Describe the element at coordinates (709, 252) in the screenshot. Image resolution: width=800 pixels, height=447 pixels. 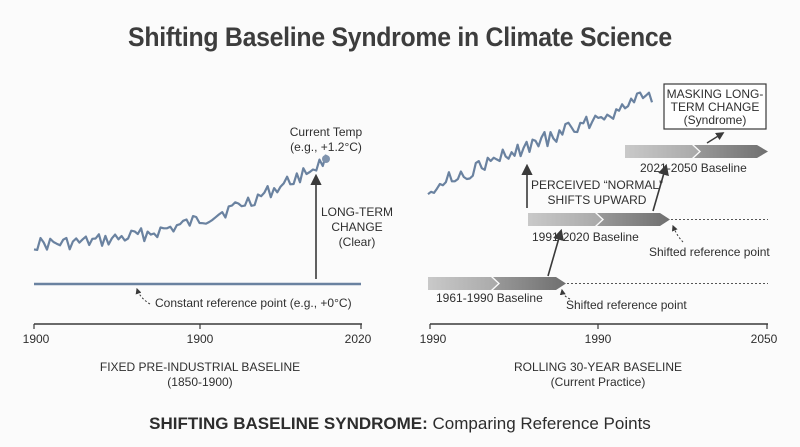
I see `shifted-ref-label-2: Shifted reference point` at that location.